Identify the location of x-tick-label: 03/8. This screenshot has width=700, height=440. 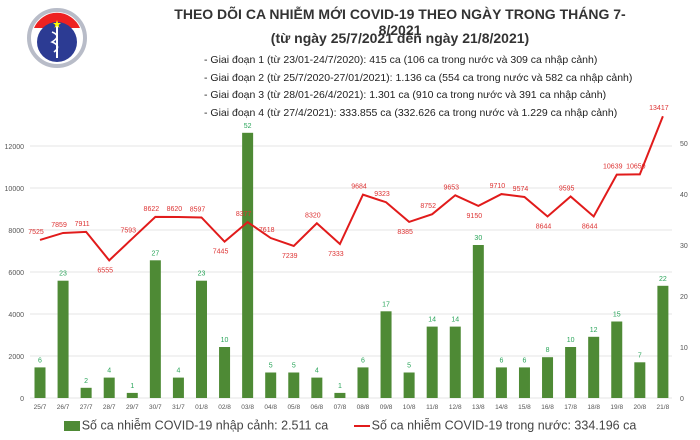
(247, 407).